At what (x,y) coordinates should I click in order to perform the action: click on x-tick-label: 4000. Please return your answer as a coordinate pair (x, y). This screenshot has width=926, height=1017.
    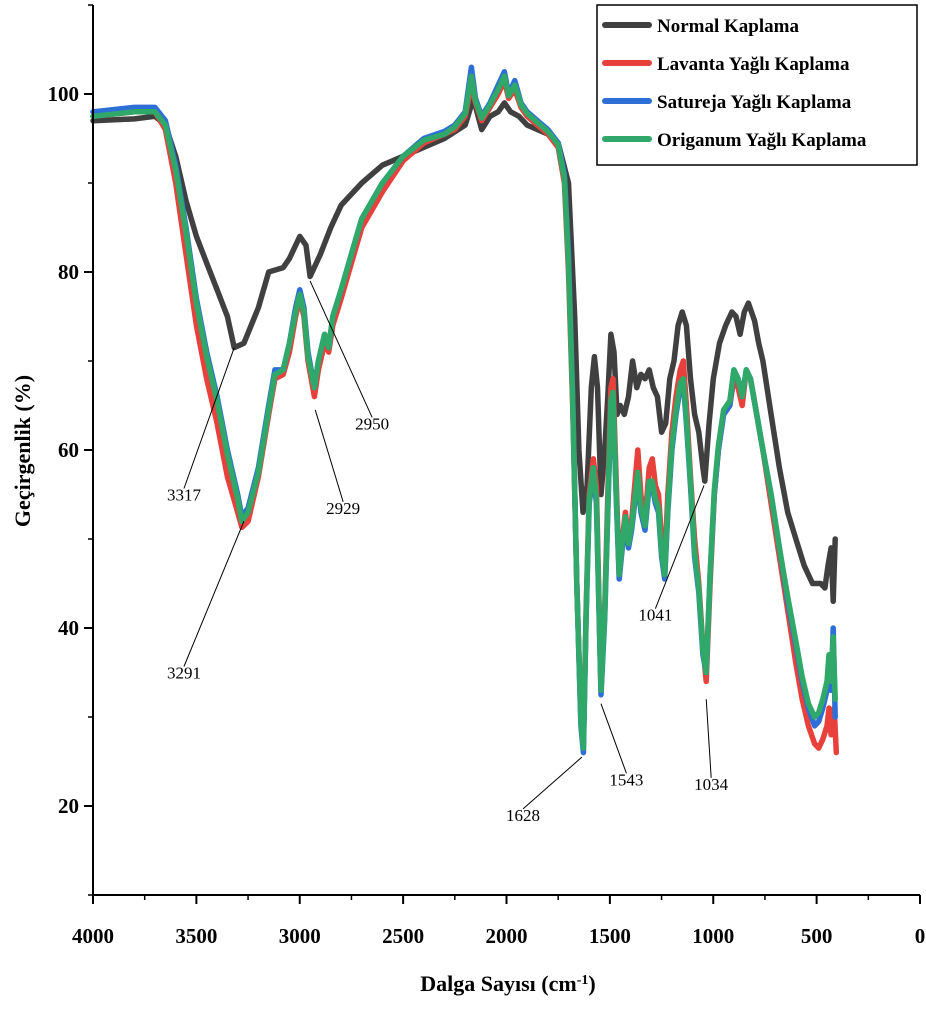
    Looking at the image, I should click on (93, 936).